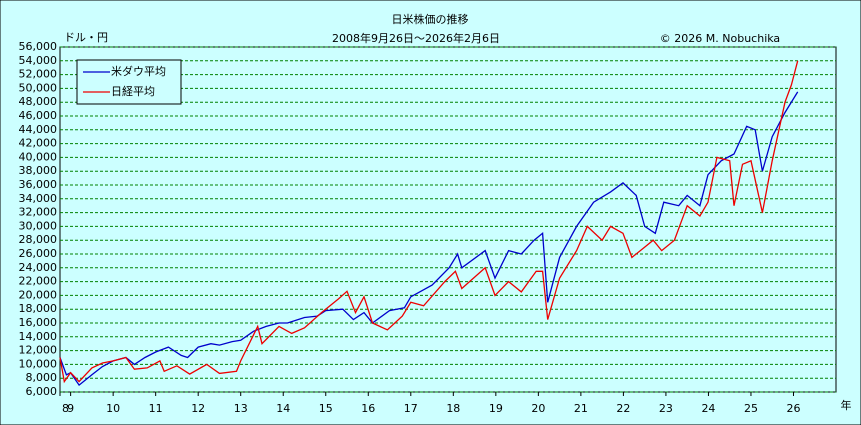 Image resolution: width=861 pixels, height=425 pixels. What do you see at coordinates (416, 38) in the screenshot?
I see `chart-subtitle: 2008年9月26日～2026年2月6日` at bounding box center [416, 38].